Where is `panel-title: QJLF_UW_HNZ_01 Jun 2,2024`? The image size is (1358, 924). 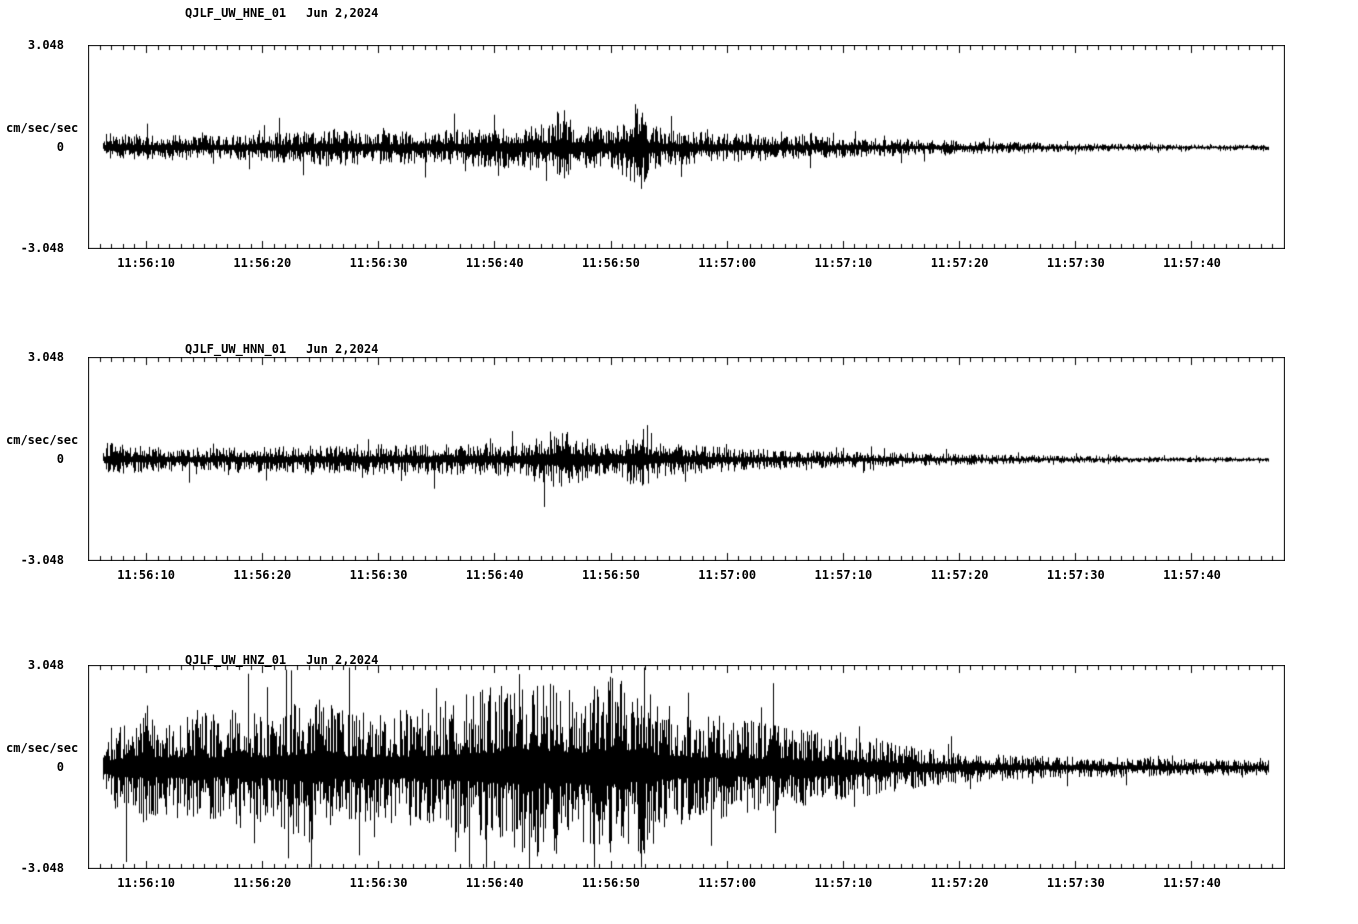 panel-title: QJLF_UW_HNZ_01 Jun 2,2024 is located at coordinates (281, 660).